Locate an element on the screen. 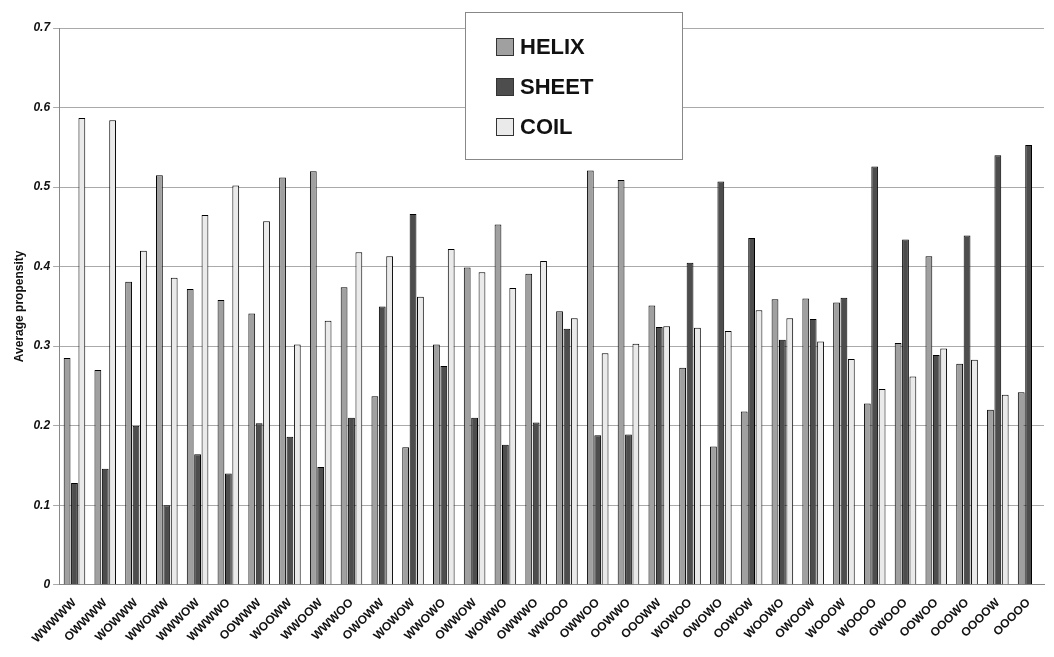 The image size is (1054, 657). y-tick-label: 0.6 is located at coordinates (42, 106).